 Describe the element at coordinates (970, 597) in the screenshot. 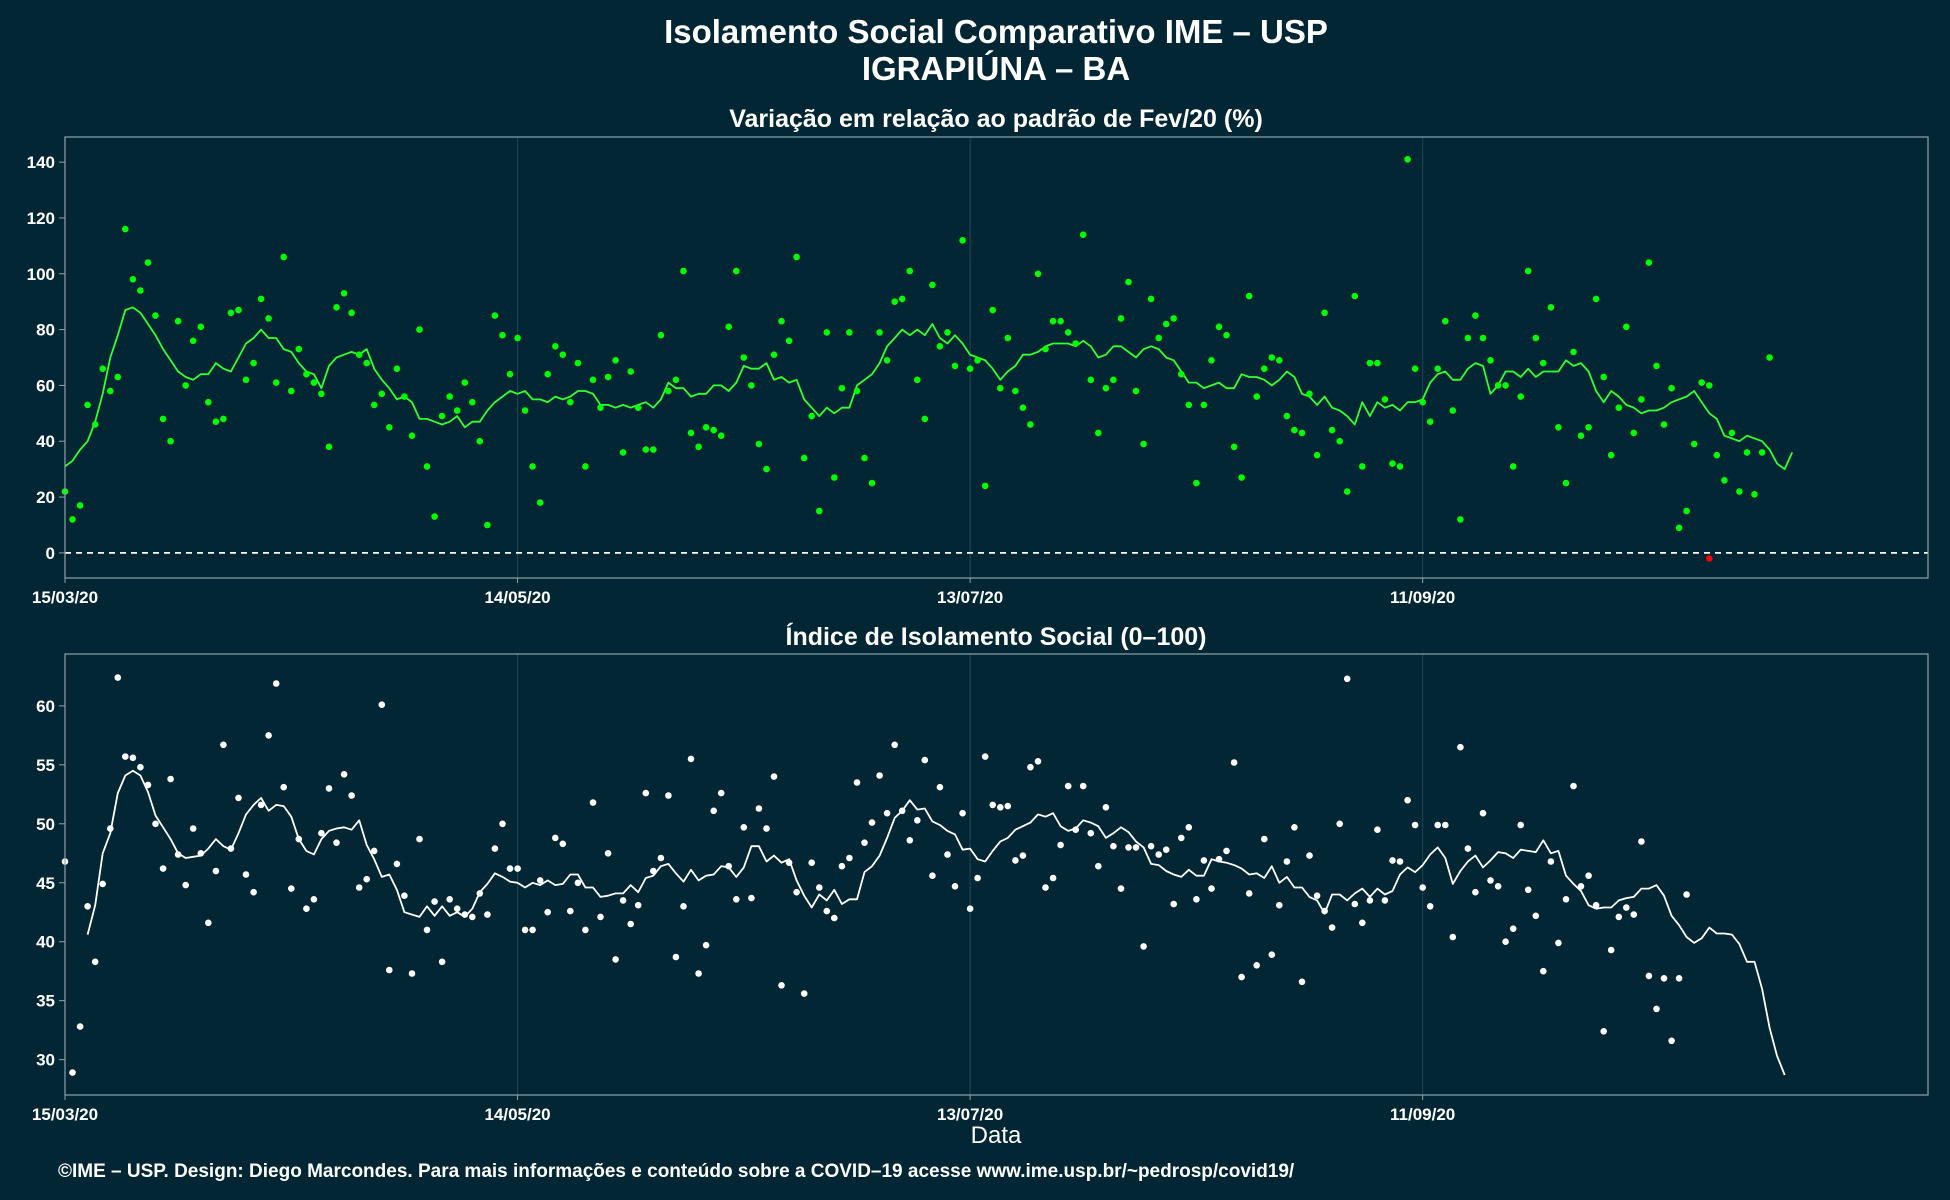

I see `top-x-tick-label: 13/07/20` at that location.